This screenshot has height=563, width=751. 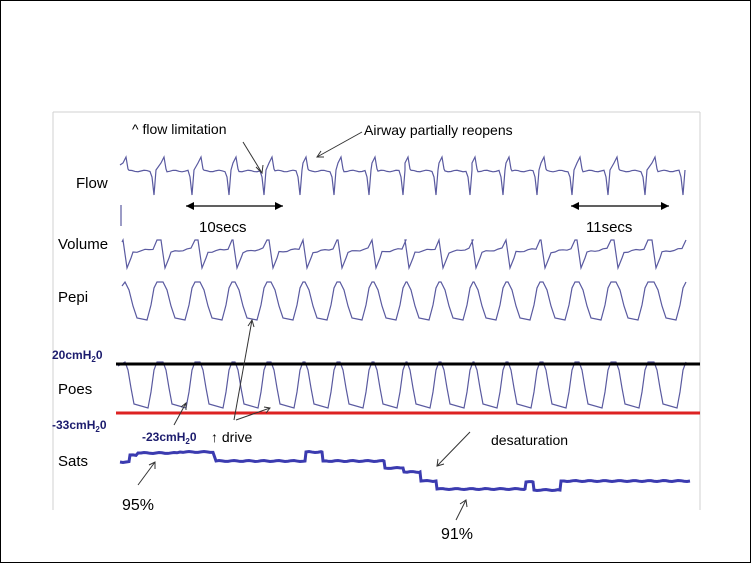 What do you see at coordinates (179, 129) in the screenshot?
I see `annotation-flow-limitation: ^ flow limitation` at bounding box center [179, 129].